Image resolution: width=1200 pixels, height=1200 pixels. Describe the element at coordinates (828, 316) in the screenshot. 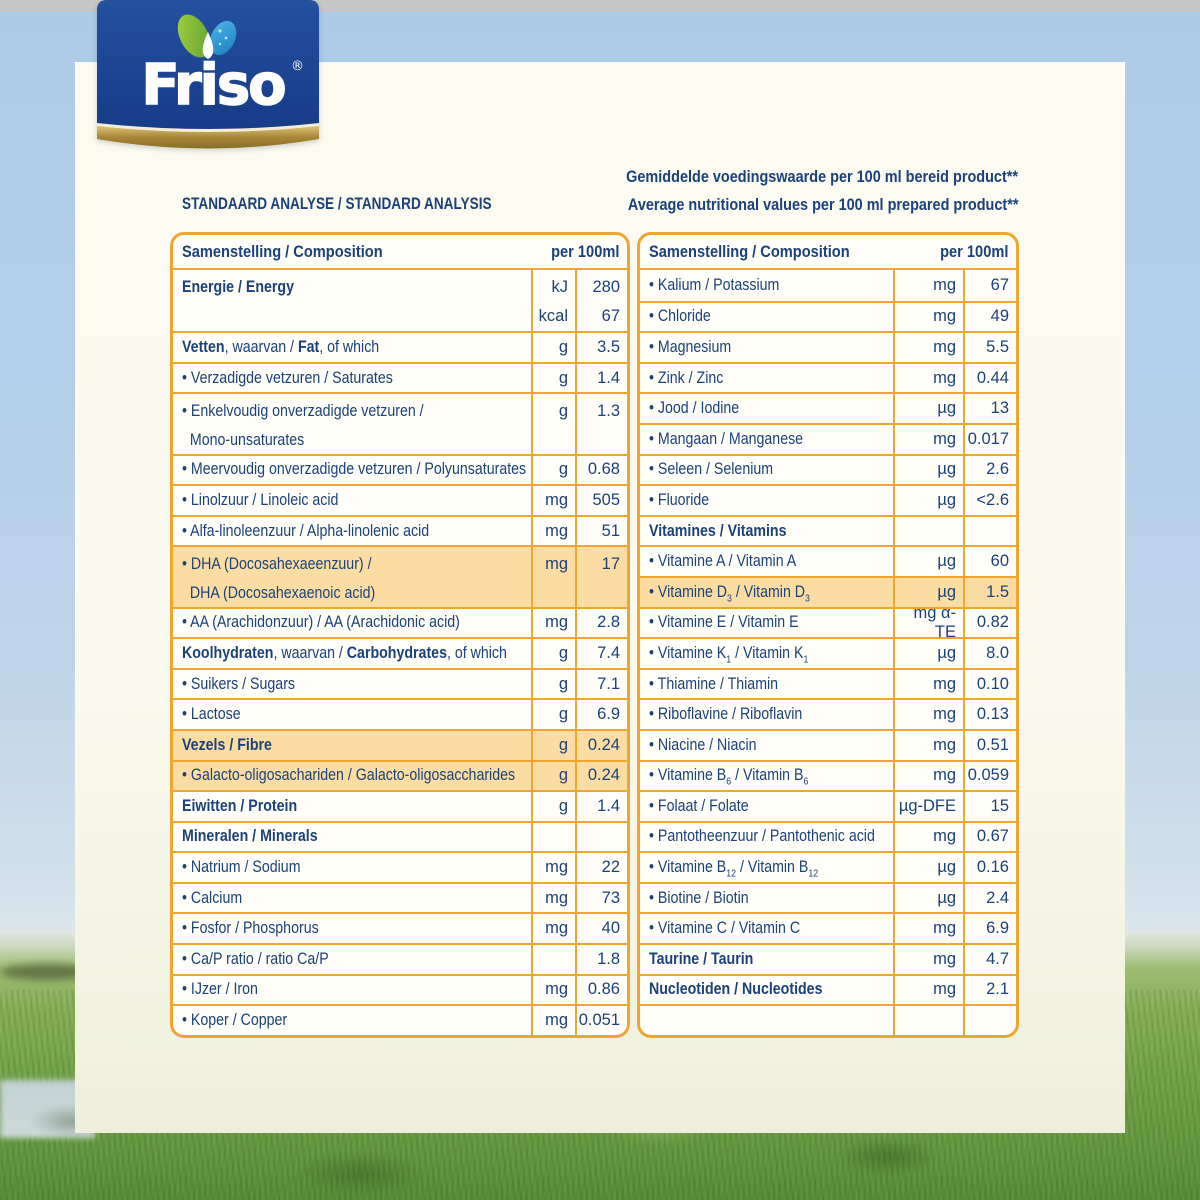

I see `table-row: • Chloride mg 49` at that location.